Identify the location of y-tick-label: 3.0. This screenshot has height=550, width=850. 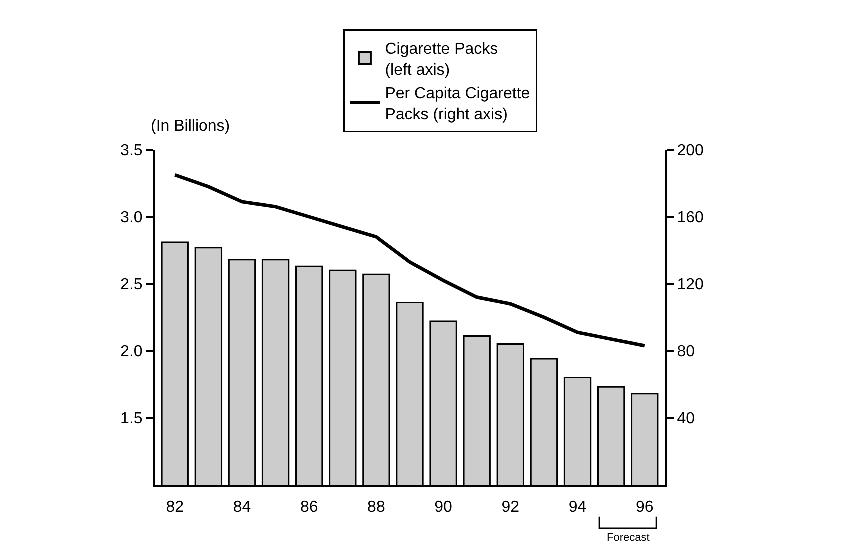
(131, 218).